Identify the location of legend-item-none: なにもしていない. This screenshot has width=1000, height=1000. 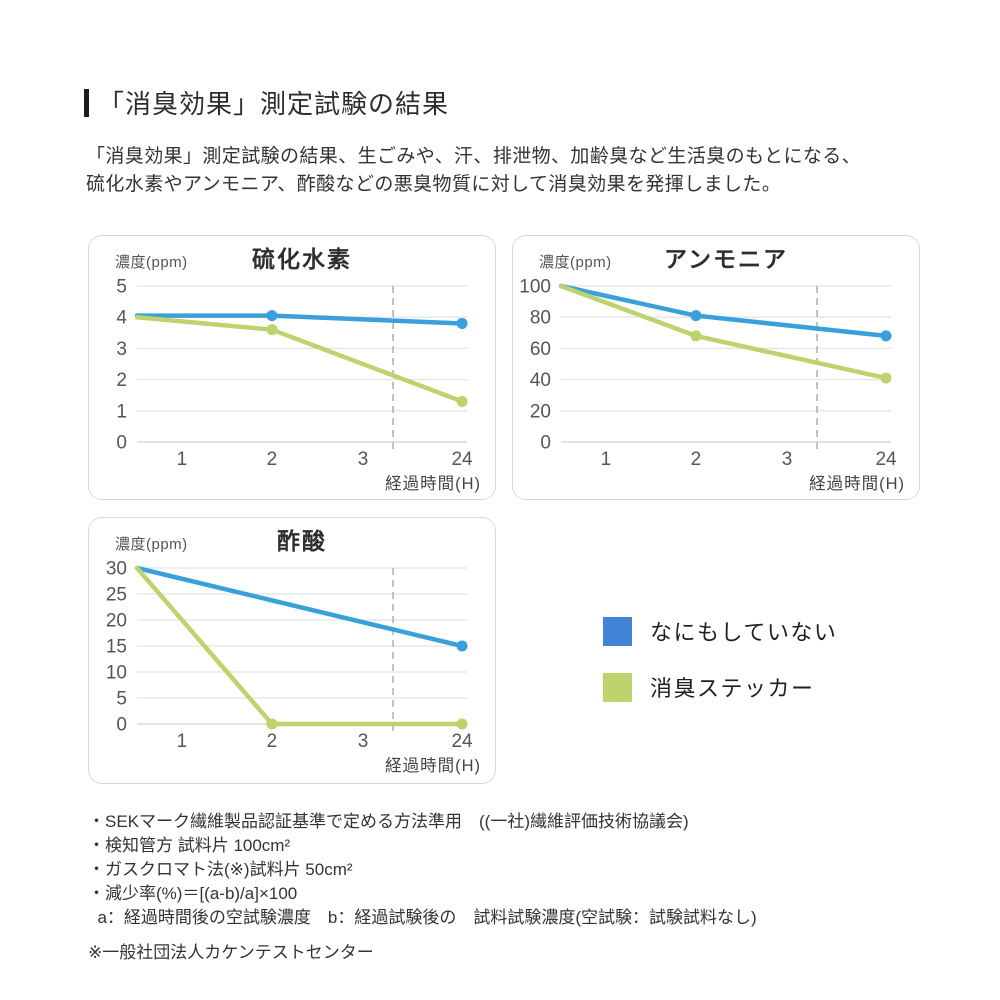
(720, 631).